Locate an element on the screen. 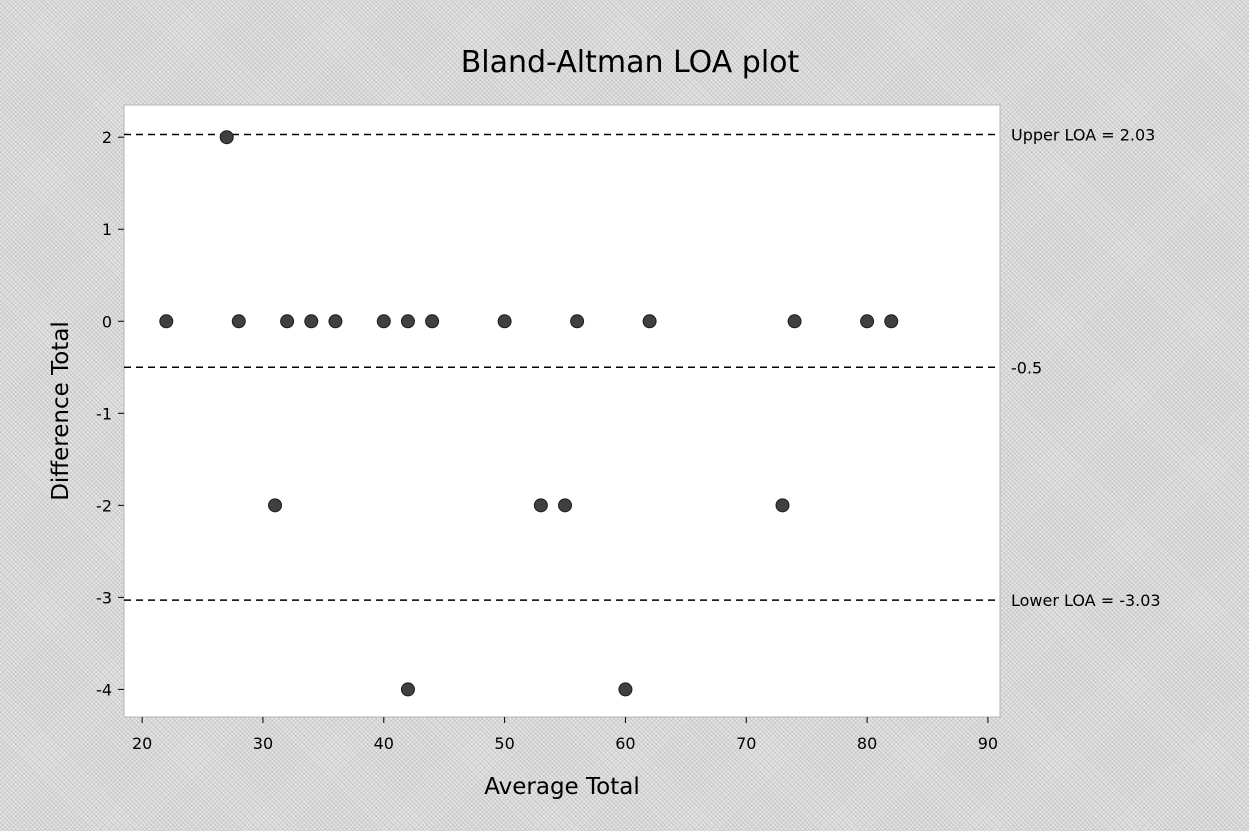  y-tick-label: 2 is located at coordinates (107, 137).